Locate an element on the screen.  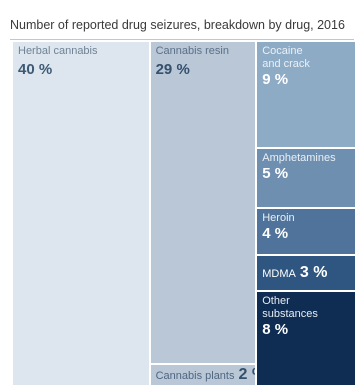
tile-other-substances: Other substances 8 % is located at coordinates (307, 339).